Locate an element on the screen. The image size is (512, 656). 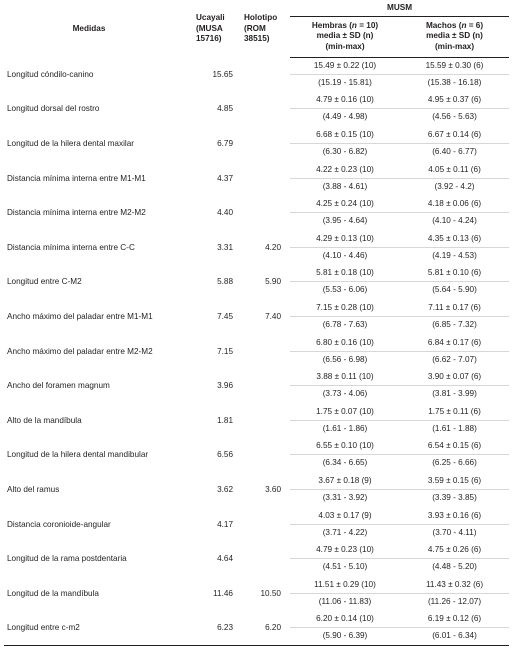
hembras-cell: 4.03 ± 0.17 (9) (3.71 - 4.22) is located at coordinates (345, 524).